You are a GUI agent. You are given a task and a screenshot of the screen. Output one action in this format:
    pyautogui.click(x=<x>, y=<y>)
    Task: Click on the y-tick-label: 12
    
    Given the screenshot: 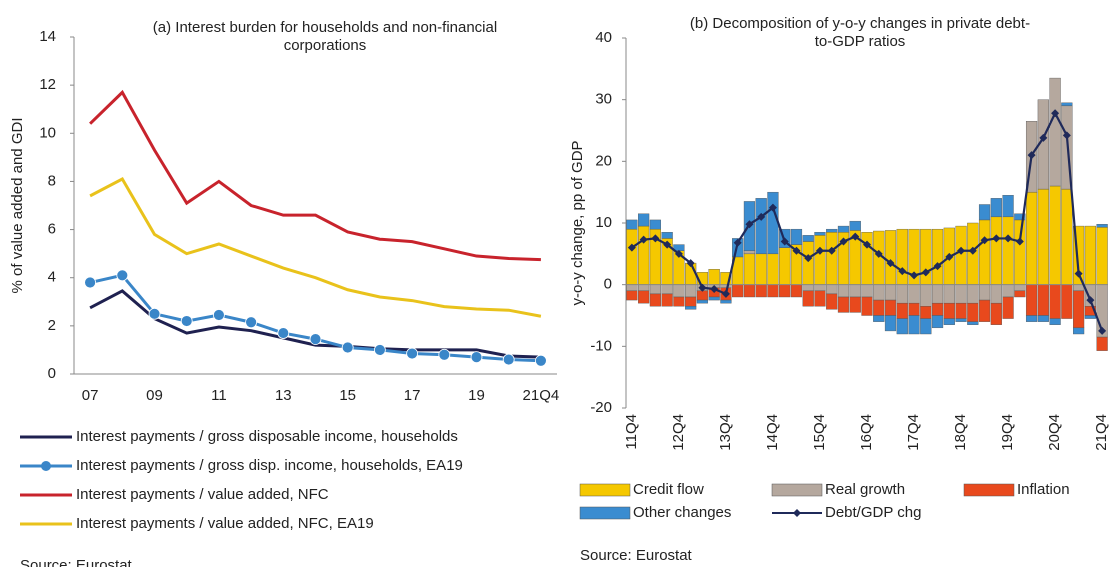 What is the action you would take?
    pyautogui.click(x=47, y=84)
    